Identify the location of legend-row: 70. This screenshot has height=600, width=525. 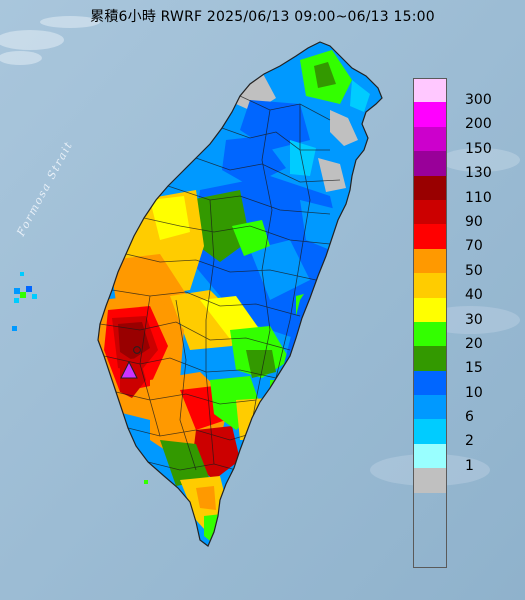
(462, 239).